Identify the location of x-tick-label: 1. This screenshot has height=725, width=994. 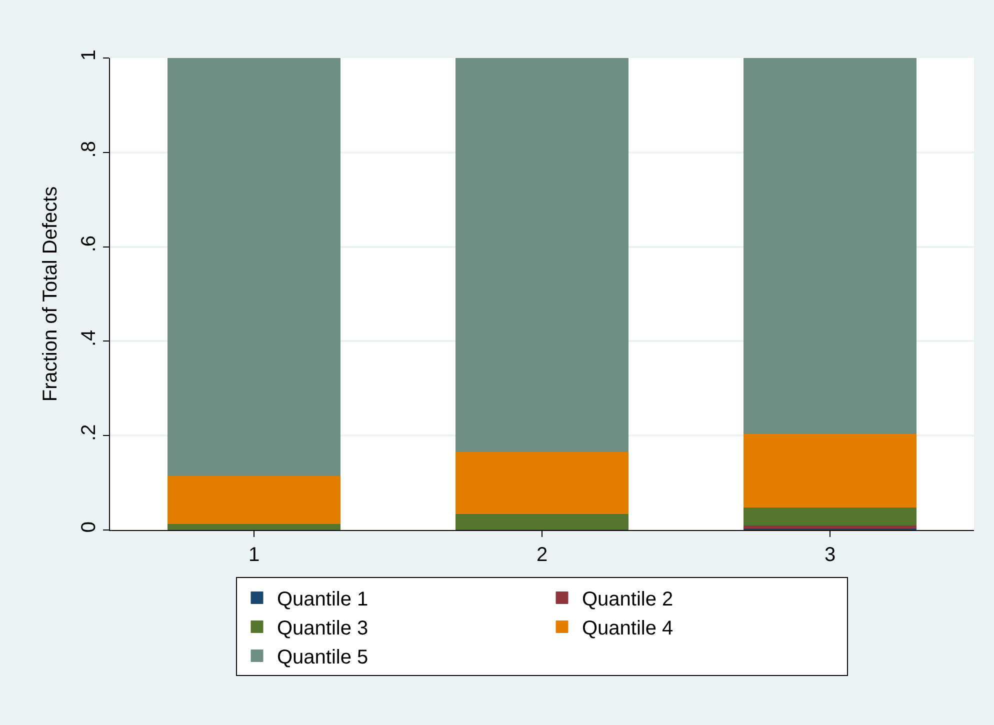
(254, 555).